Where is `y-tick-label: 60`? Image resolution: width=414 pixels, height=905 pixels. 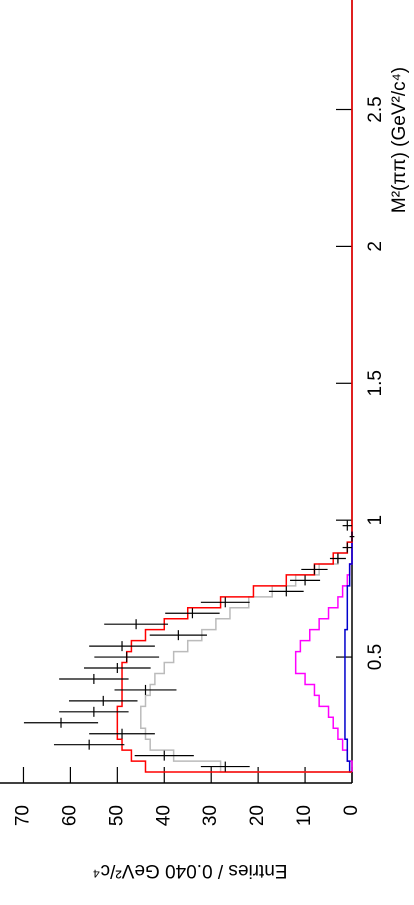
y-tick-label: 60 is located at coordinates (69, 815).